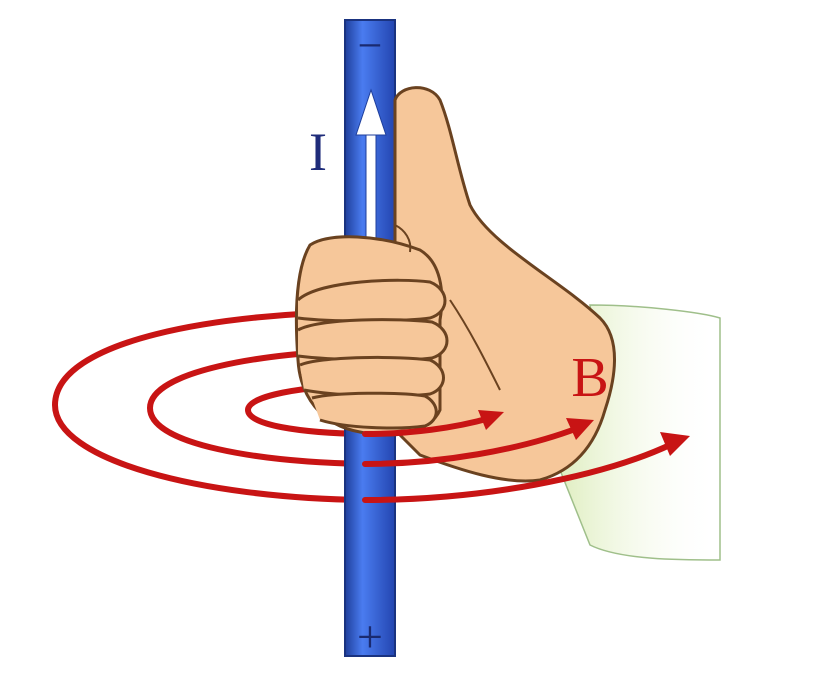 Image resolution: width=813 pixels, height=684 pixels. Describe the element at coordinates (471, 446) in the screenshot. I see `field-line-middle-front` at that location.